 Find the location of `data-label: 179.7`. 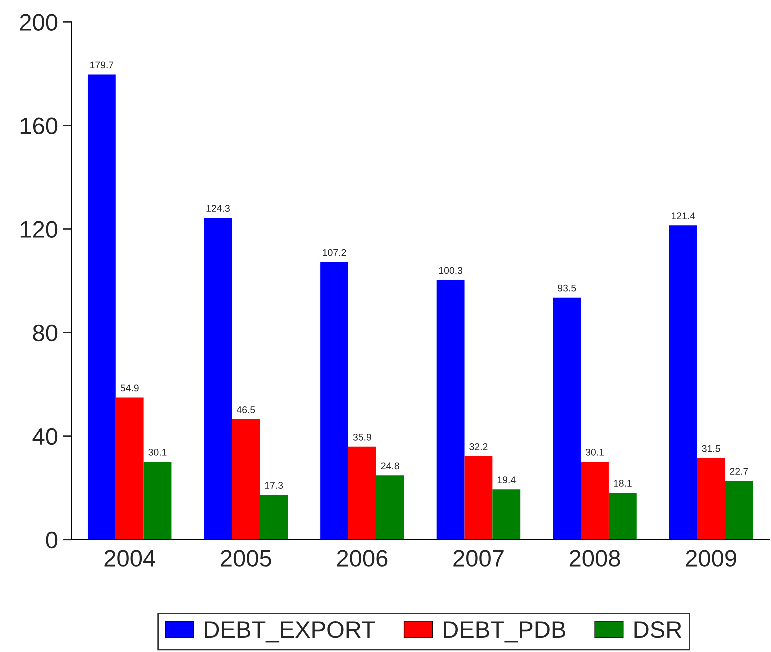

data-label: 179.7 is located at coordinates (102, 65).